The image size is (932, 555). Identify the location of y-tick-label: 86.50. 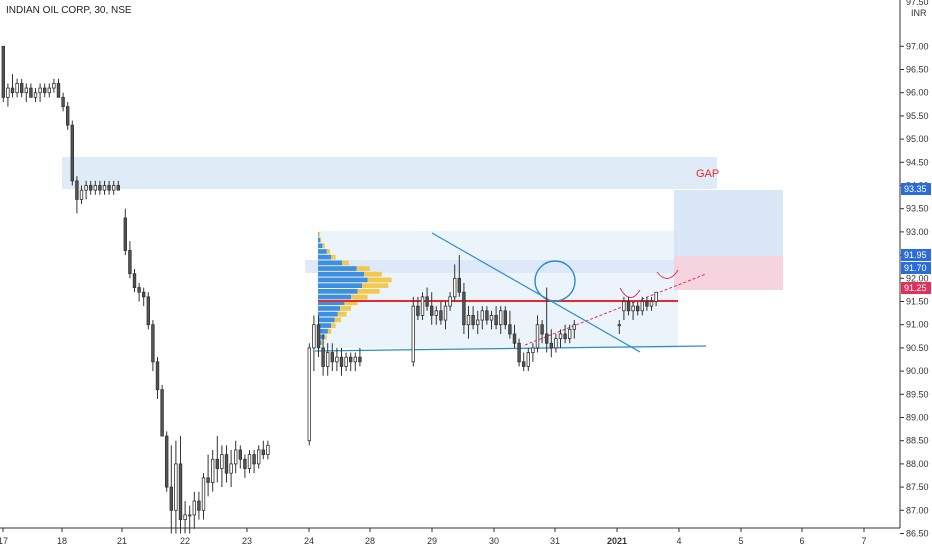
(917, 534).